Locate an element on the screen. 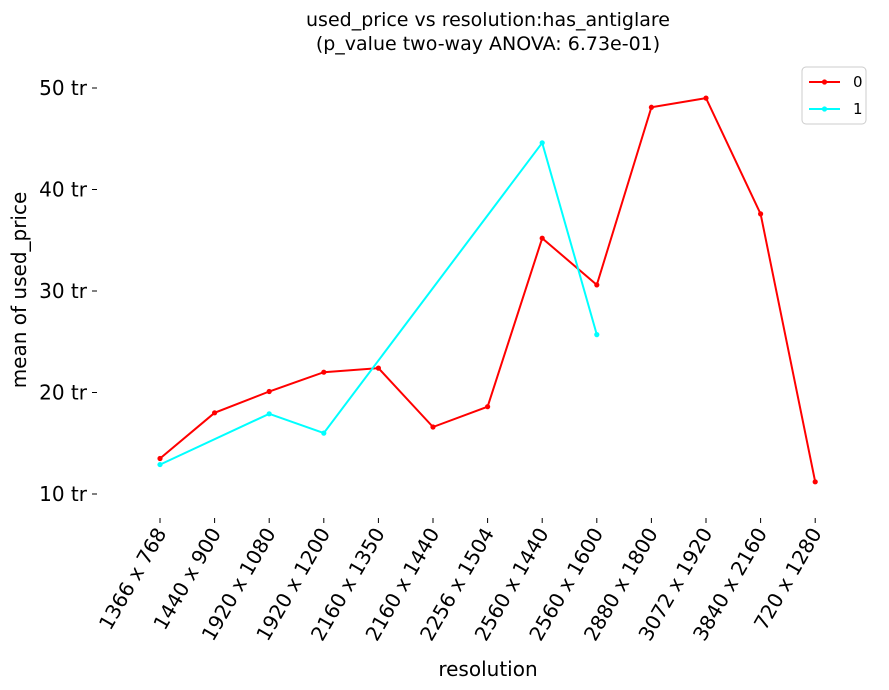 This screenshot has height=690, width=889. legend: 01 is located at coordinates (834, 95).